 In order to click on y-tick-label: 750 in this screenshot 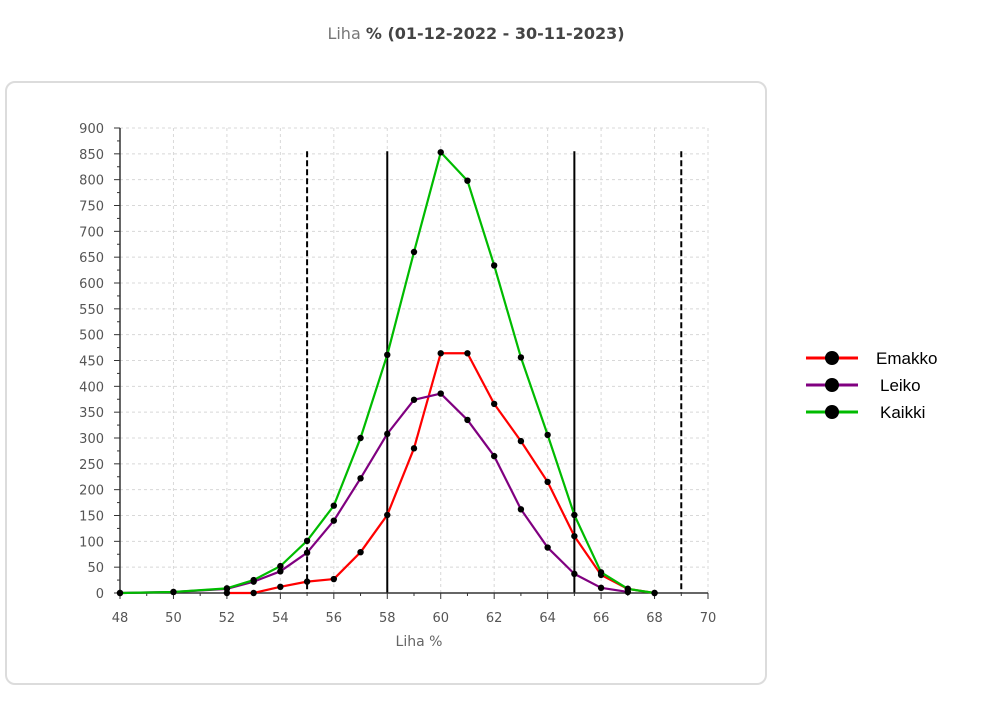, I will do `click(91, 207)`.